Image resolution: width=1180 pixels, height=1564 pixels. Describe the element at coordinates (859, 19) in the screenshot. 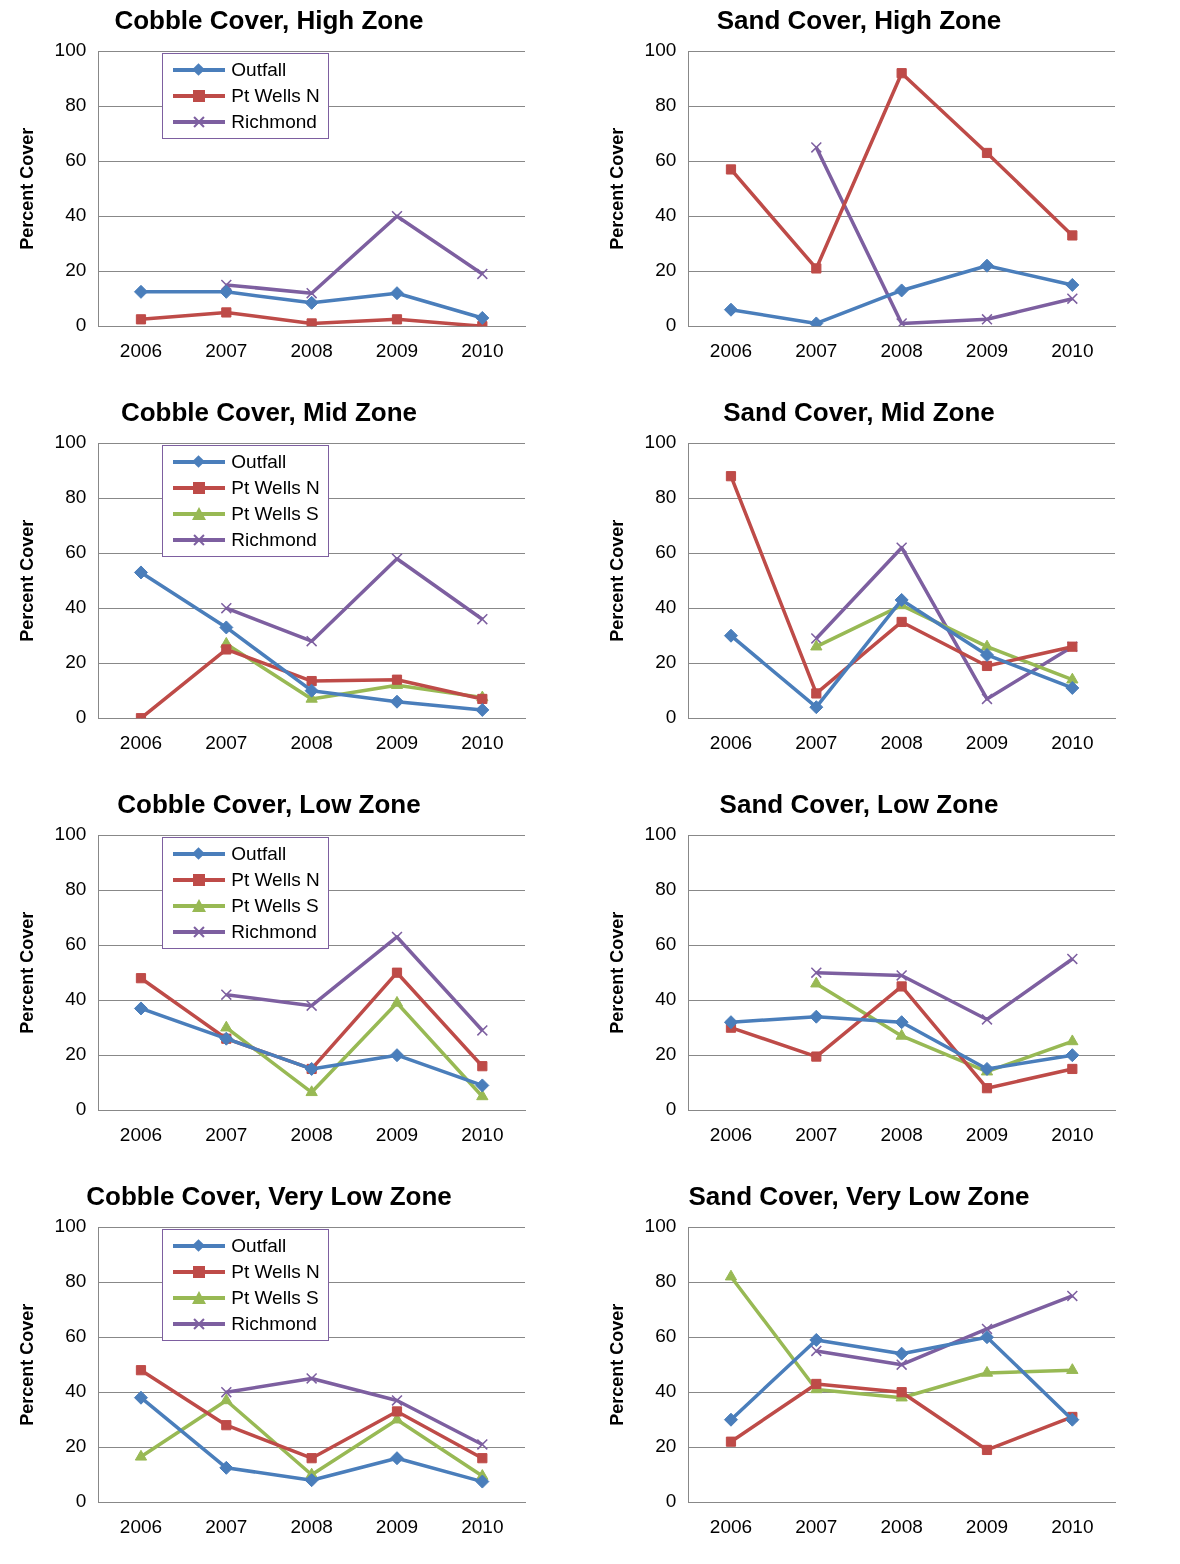

I see `chart-title: Sand Cover, High Zone` at that location.